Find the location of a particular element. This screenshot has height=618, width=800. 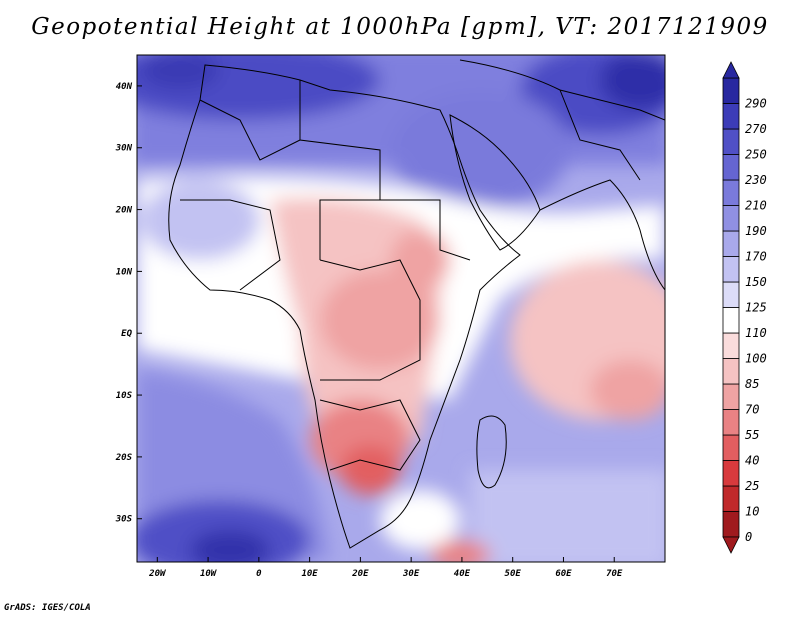

lon-tick-label: 40E is located at coordinates (462, 574).